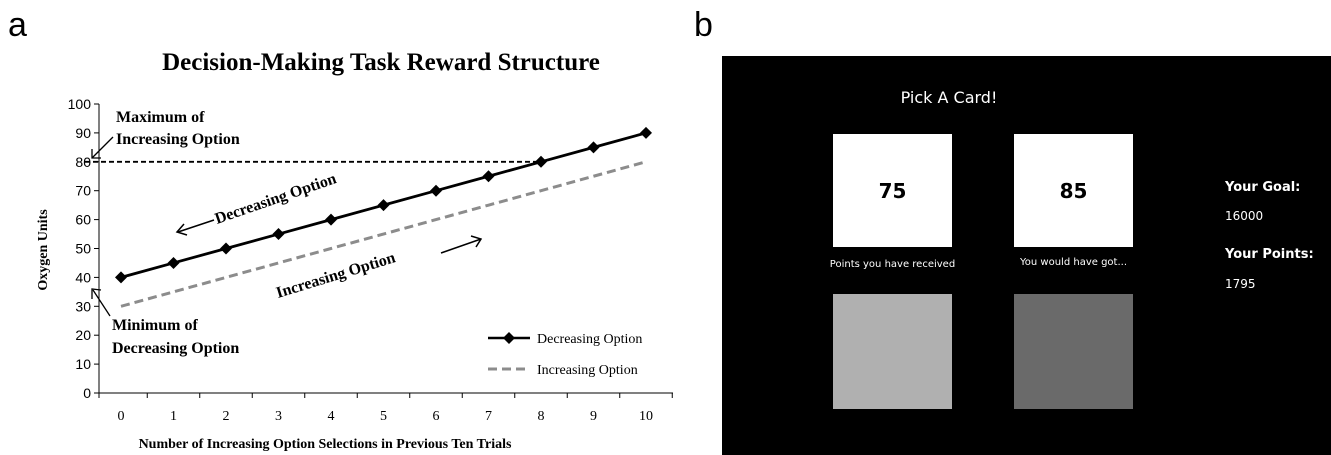 The width and height of the screenshot is (1331, 455). What do you see at coordinates (121, 416) in the screenshot?
I see `x-tick-label: 0` at bounding box center [121, 416].